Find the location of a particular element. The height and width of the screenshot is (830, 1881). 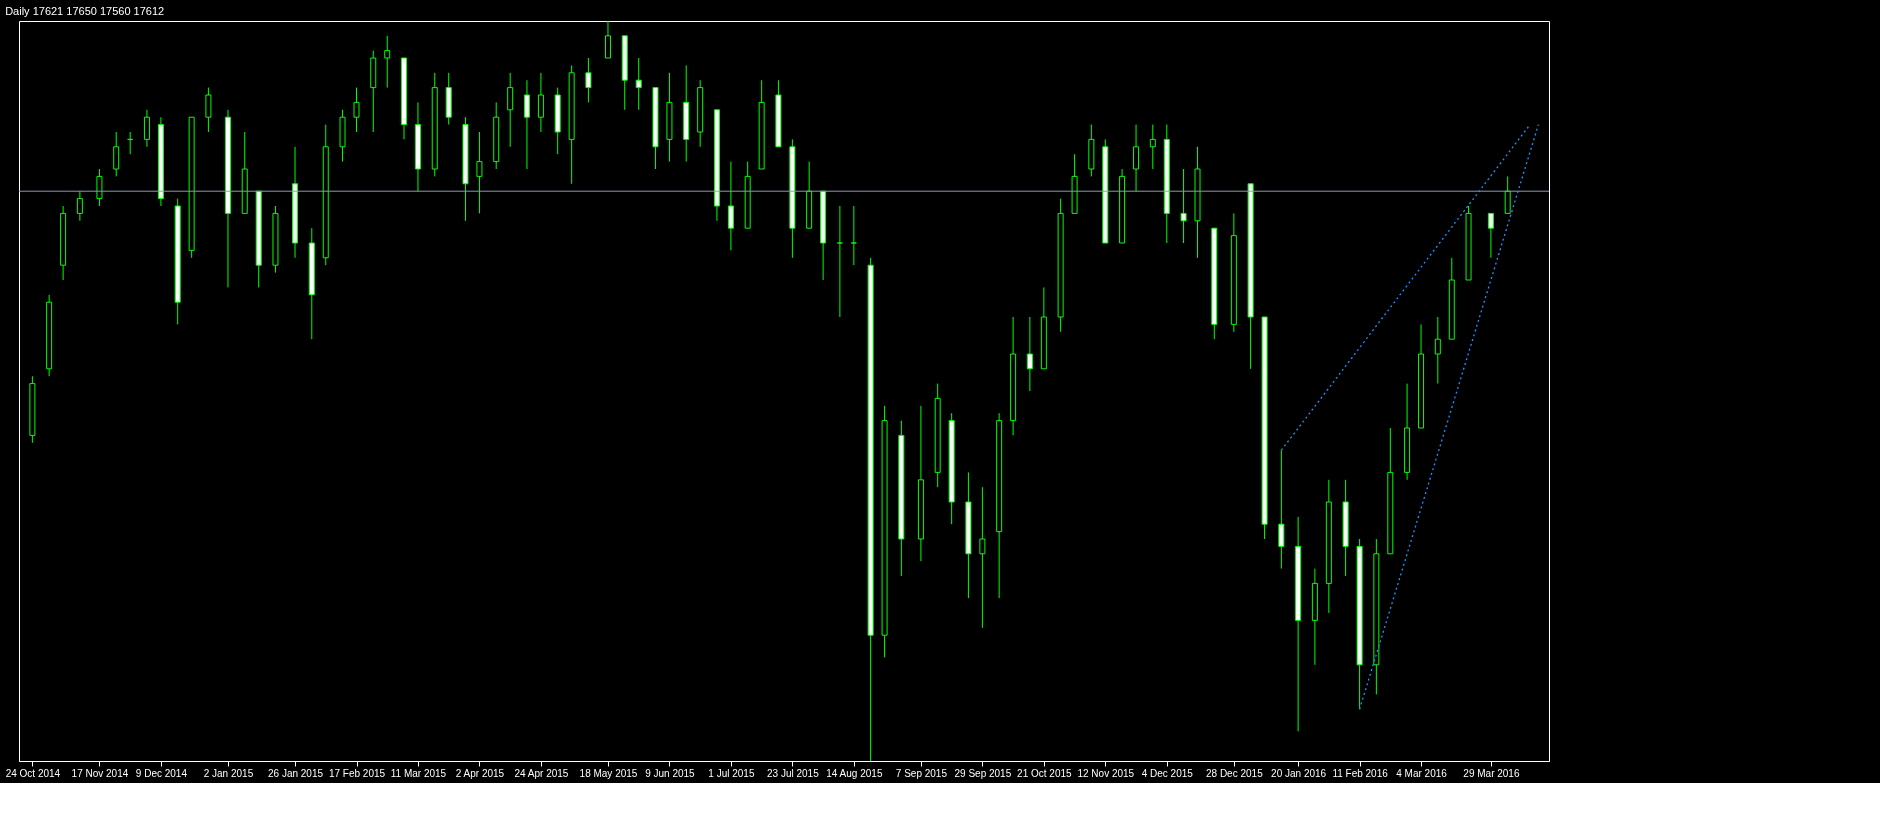

x-tick-label: 29 Sep 2015 is located at coordinates (983, 773).